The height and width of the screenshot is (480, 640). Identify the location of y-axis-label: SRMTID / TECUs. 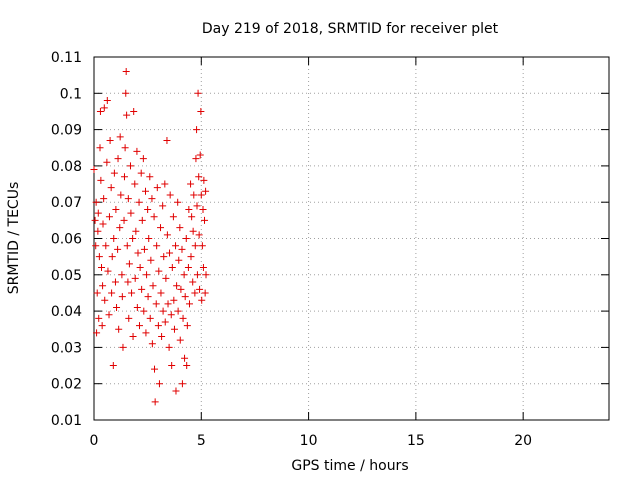
(14, 238).